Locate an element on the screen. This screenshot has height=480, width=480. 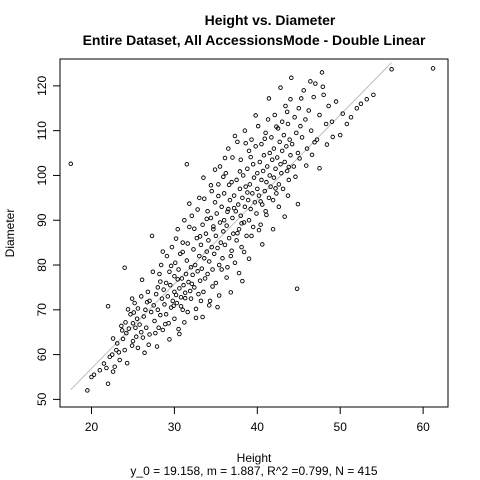
chart-title: Height vs. Diameter is located at coordinates (270, 20).